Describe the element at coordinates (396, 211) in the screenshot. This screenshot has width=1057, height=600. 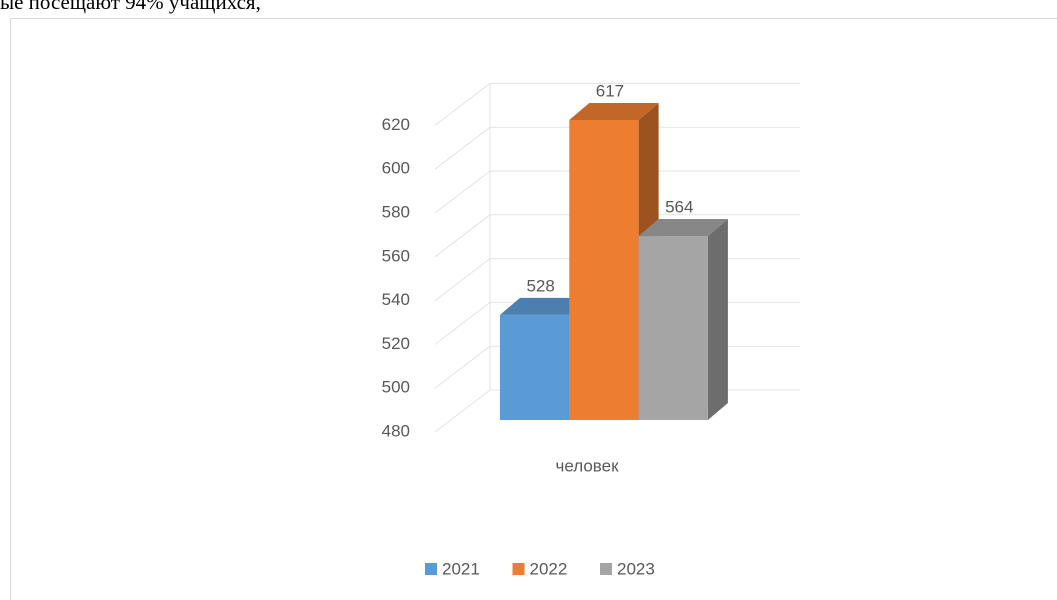
I see `y-tick-label: 580` at that location.